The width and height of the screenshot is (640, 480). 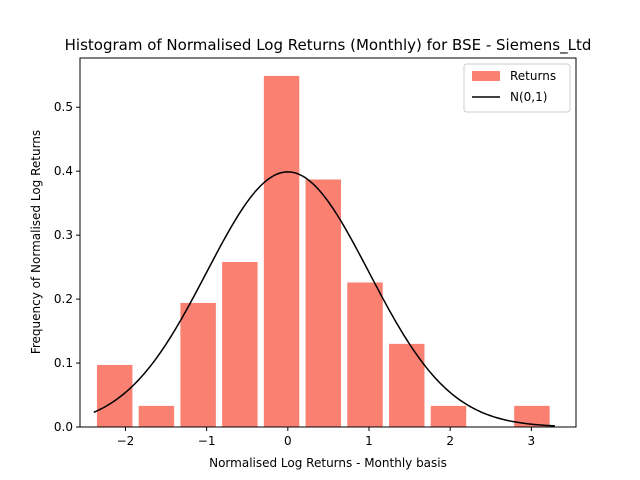 What do you see at coordinates (63, 171) in the screenshot?
I see `y-tick-label: 0.4` at bounding box center [63, 171].